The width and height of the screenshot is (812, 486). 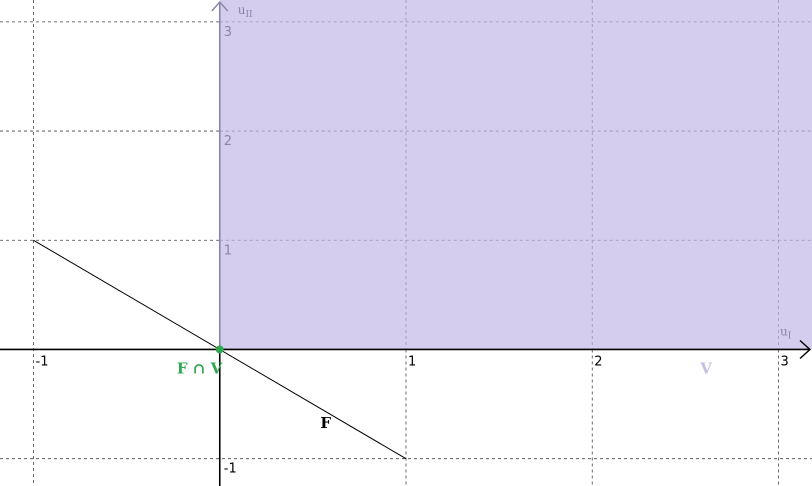 What do you see at coordinates (805, 349) in the screenshot?
I see `x-axis-arrow` at bounding box center [805, 349].